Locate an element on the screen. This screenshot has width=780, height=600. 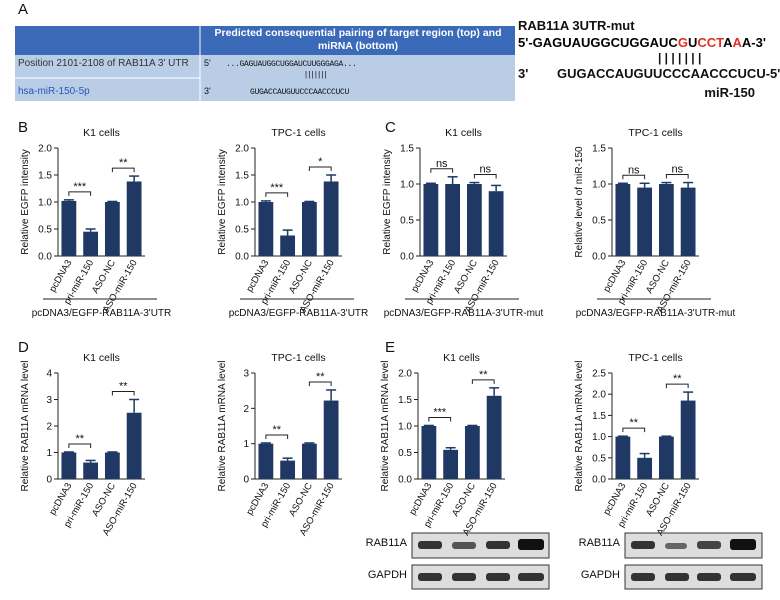
mut-top-seq: 5'-GAGUAUGGCUGGAUCGUCCTAAA-3' is located at coordinates (642, 42).